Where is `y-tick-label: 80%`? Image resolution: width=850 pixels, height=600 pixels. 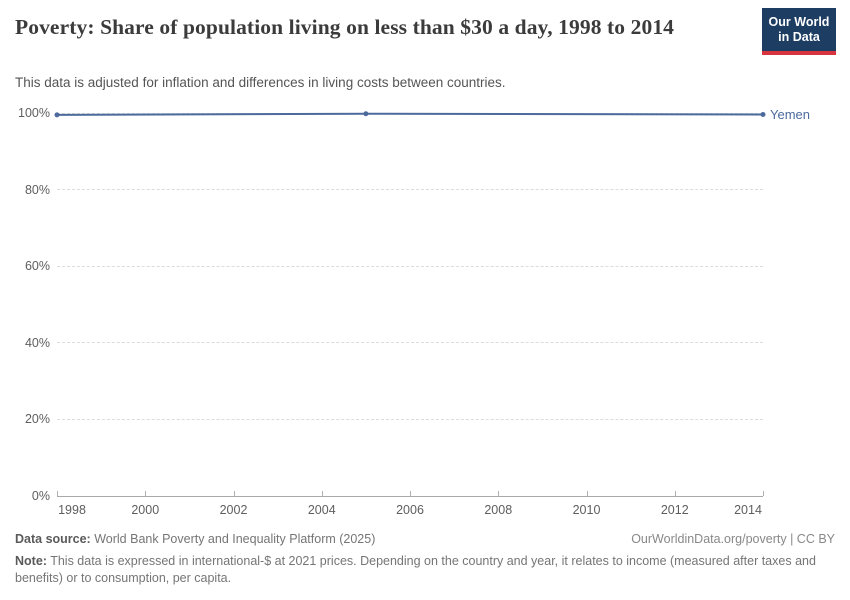 y-tick-label: 80% is located at coordinates (37, 189).